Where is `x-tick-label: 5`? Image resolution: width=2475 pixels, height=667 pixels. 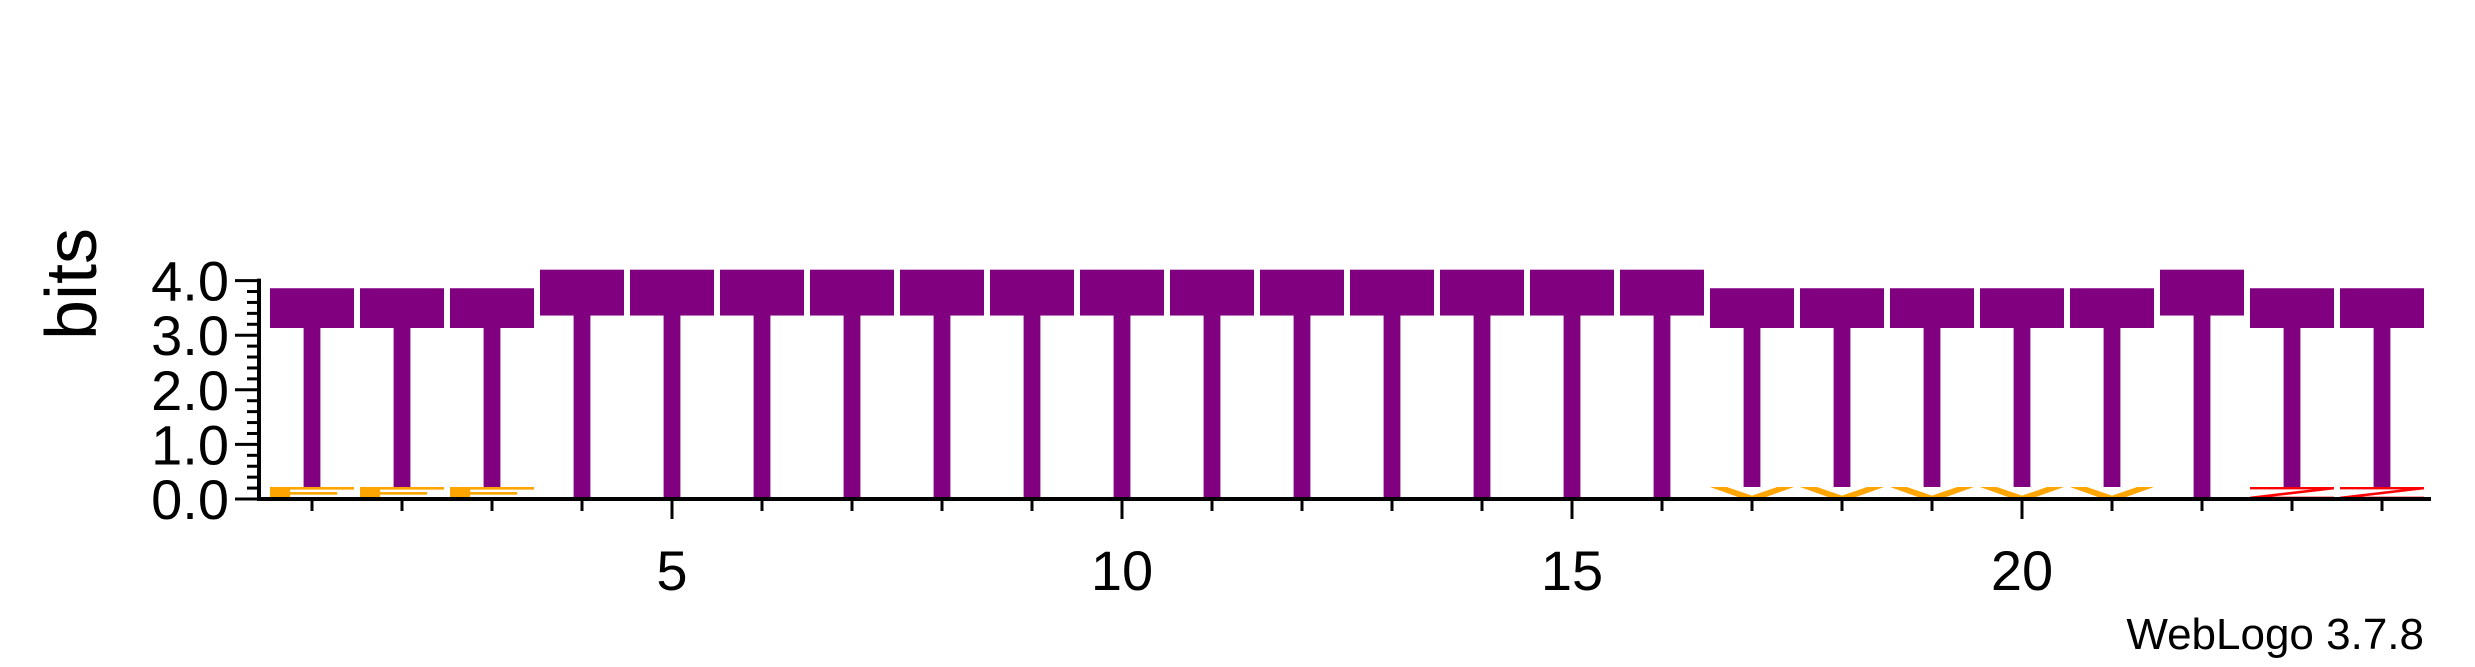 x-tick-label: 5 is located at coordinates (671, 570).